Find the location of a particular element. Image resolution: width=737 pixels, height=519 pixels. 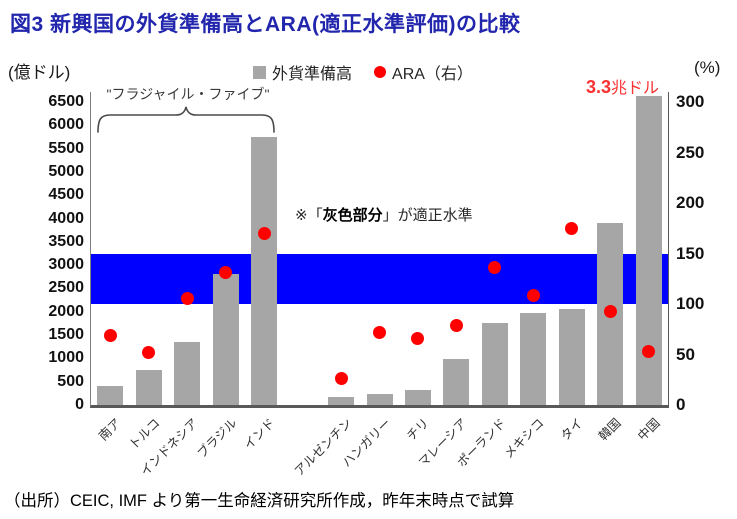

adequacy-band is located at coordinates (379, 278).